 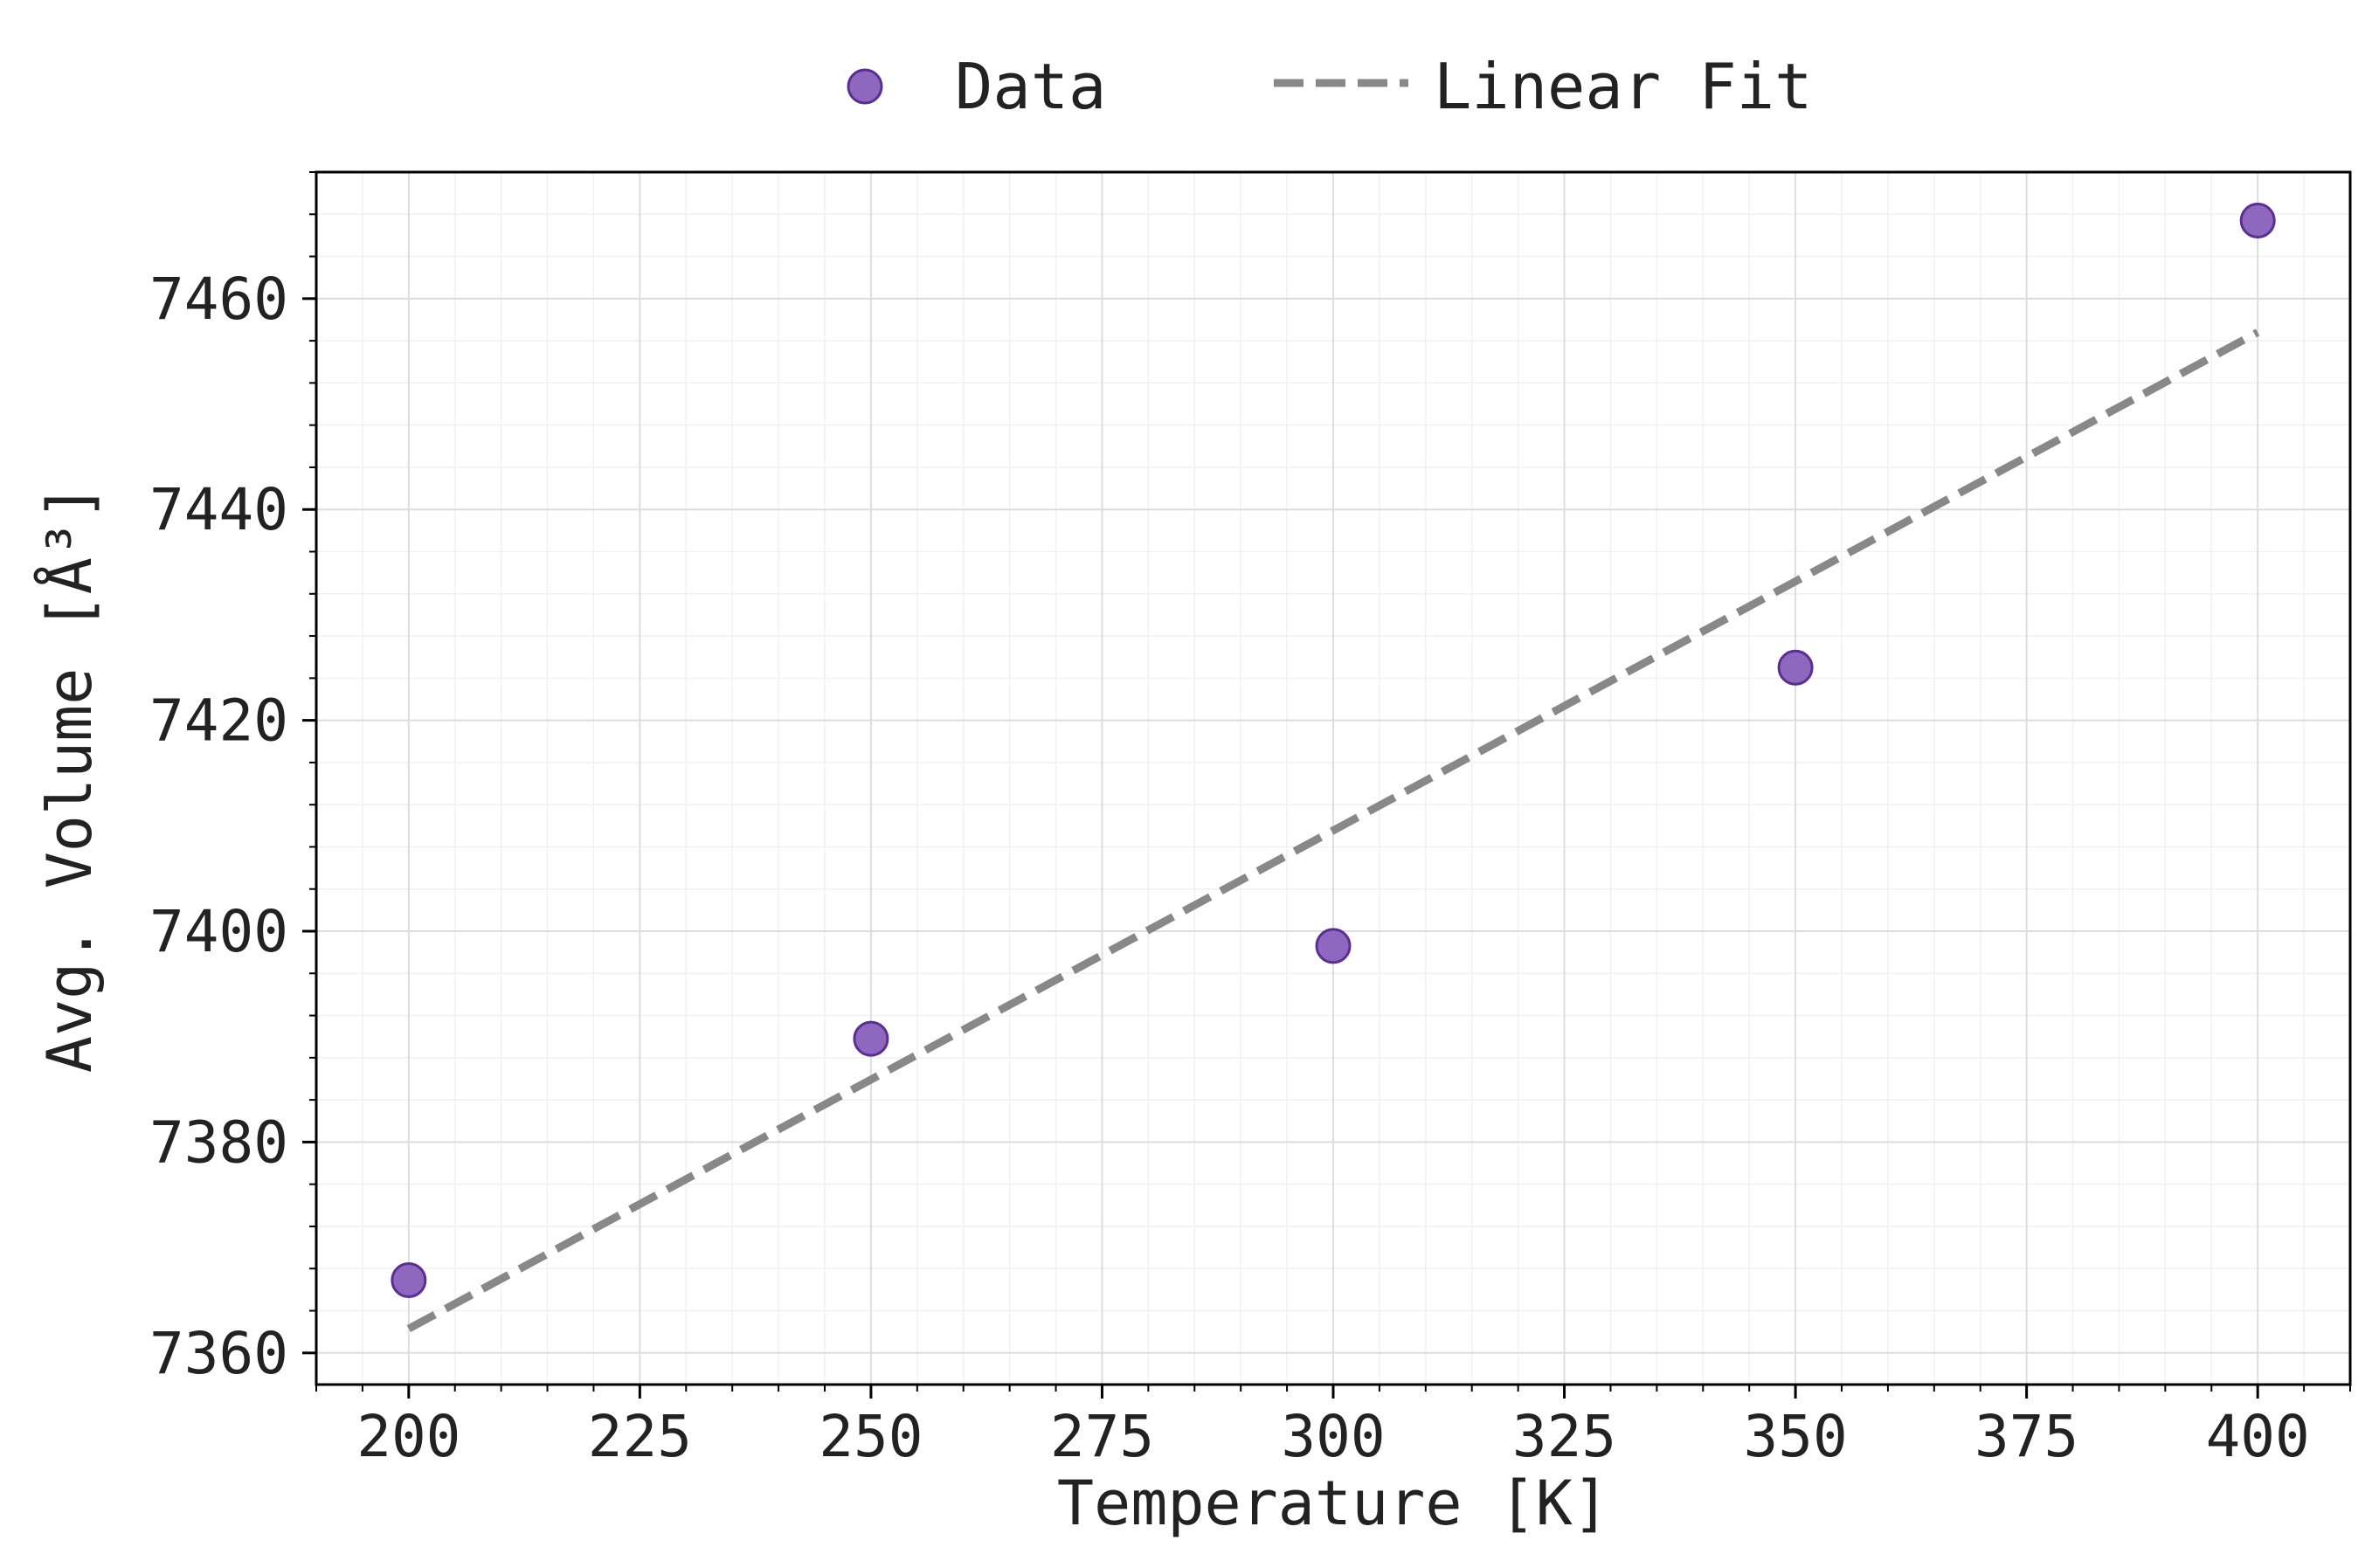 I want to click on y-tick-label: 7420, so click(x=218, y=721).